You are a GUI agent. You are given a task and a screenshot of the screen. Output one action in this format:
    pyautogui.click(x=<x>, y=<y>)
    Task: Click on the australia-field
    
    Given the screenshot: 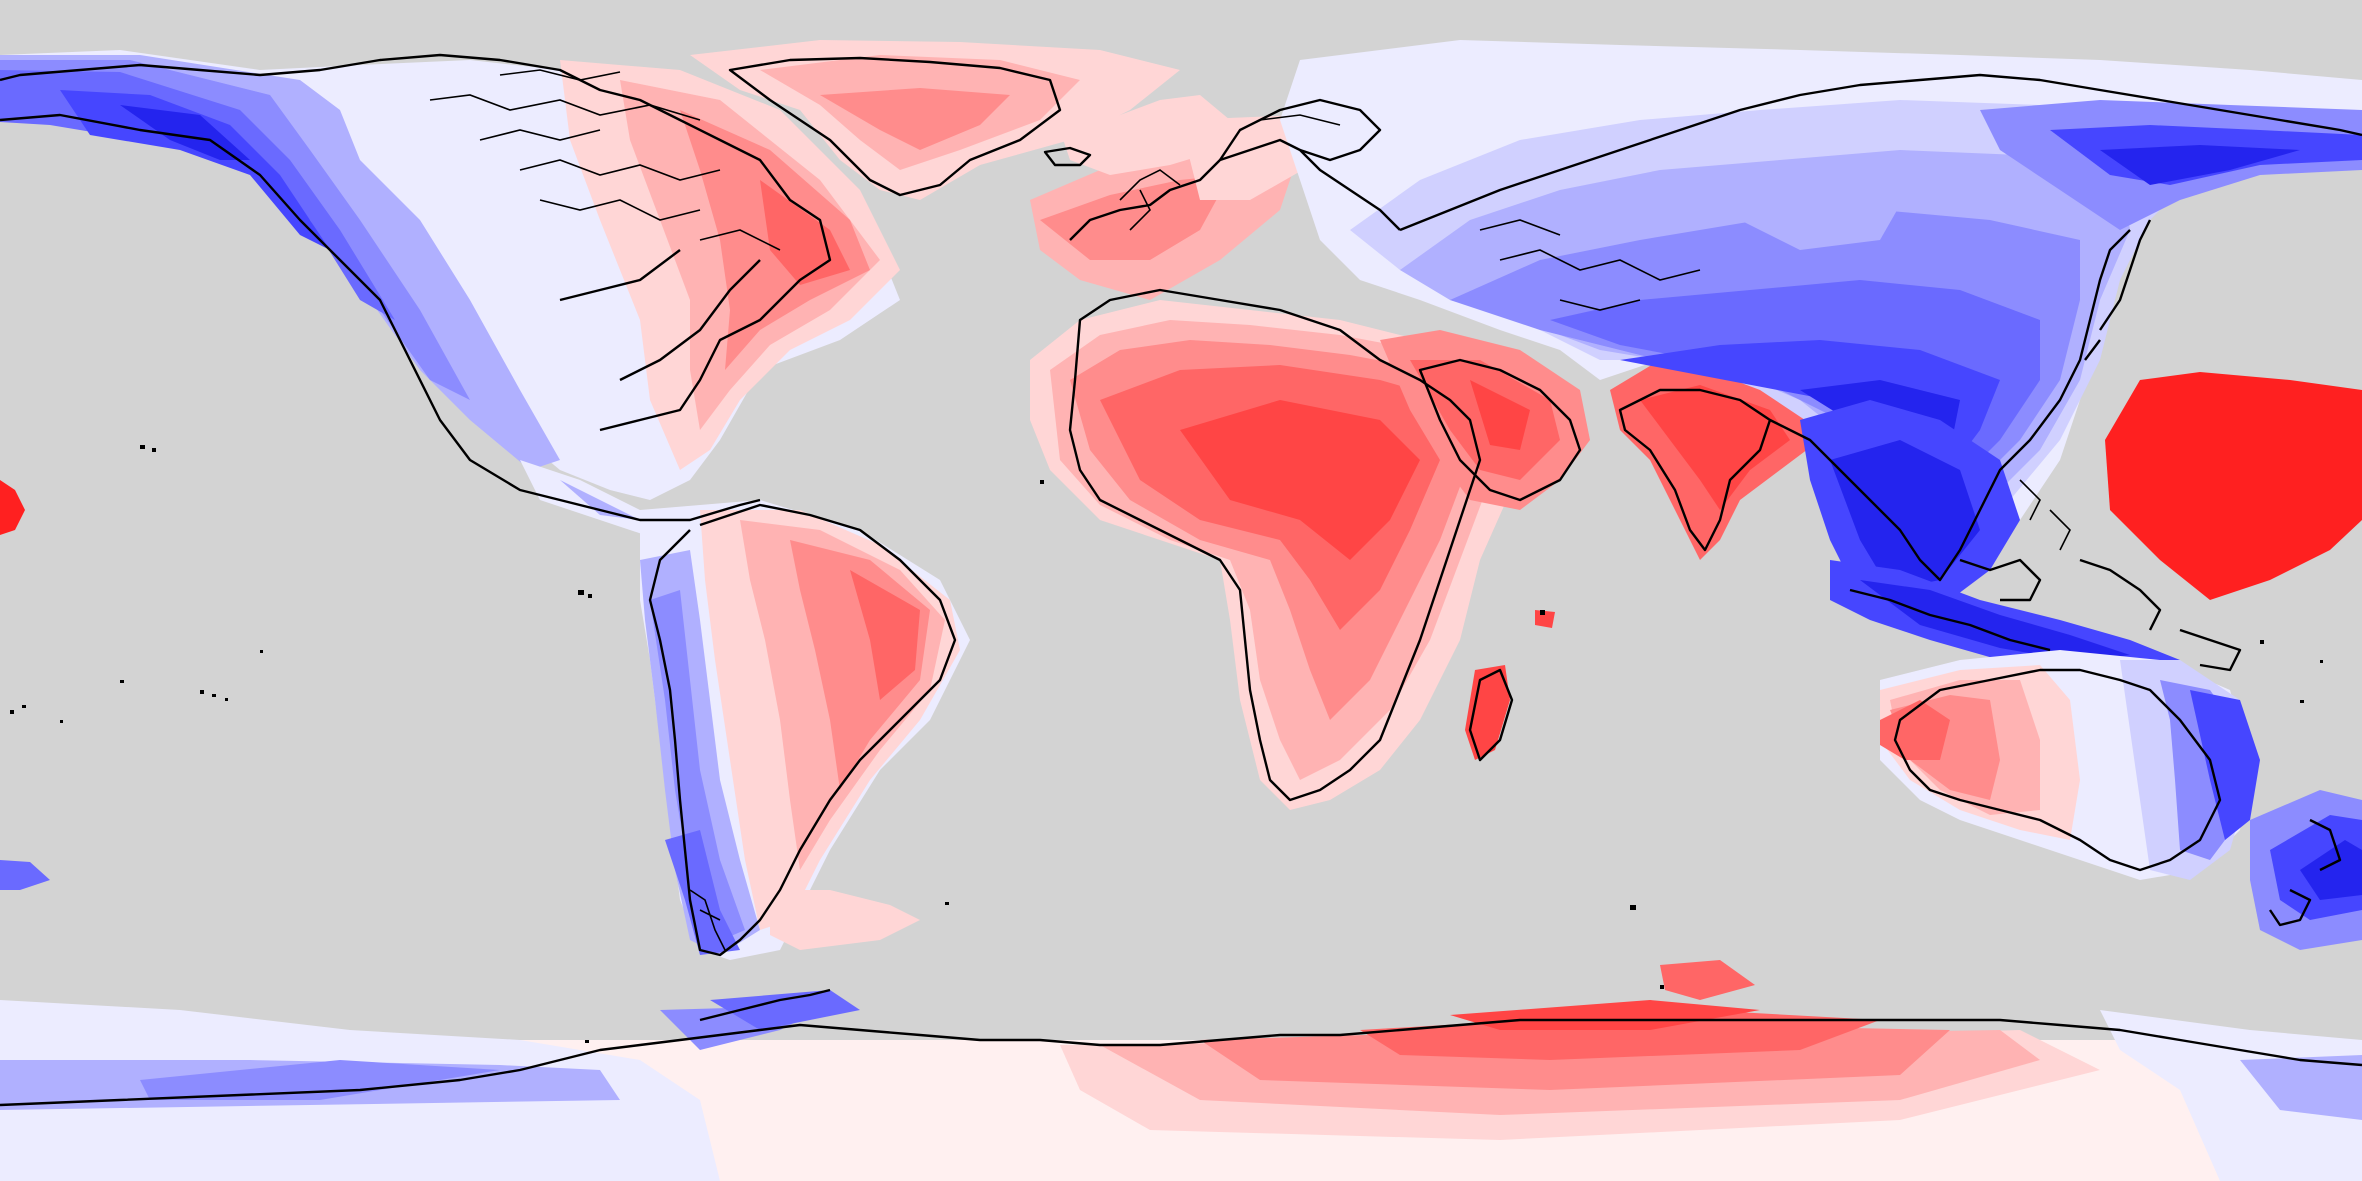 What is the action you would take?
    pyautogui.click(x=2121, y=800)
    